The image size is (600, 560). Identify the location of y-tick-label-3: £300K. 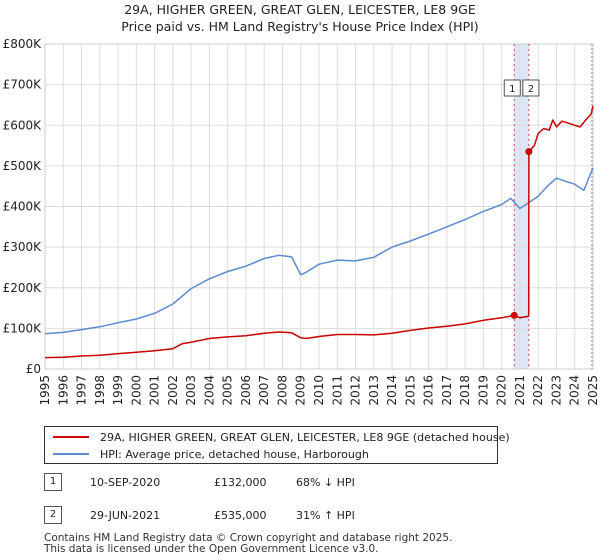
(23, 247).